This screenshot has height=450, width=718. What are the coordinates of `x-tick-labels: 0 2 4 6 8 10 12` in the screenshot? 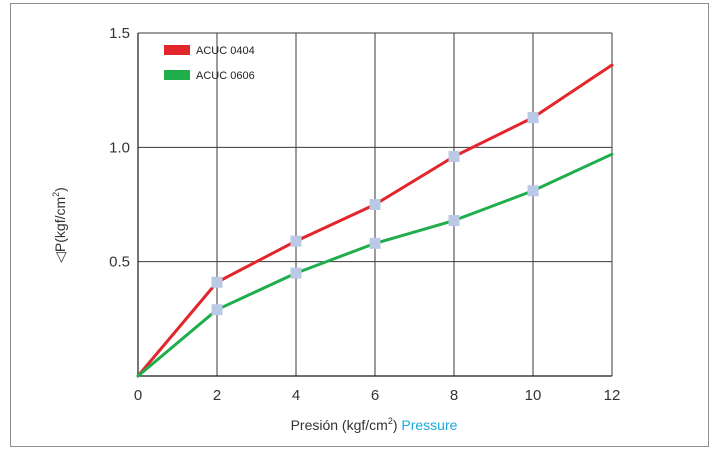 It's located at (377, 395).